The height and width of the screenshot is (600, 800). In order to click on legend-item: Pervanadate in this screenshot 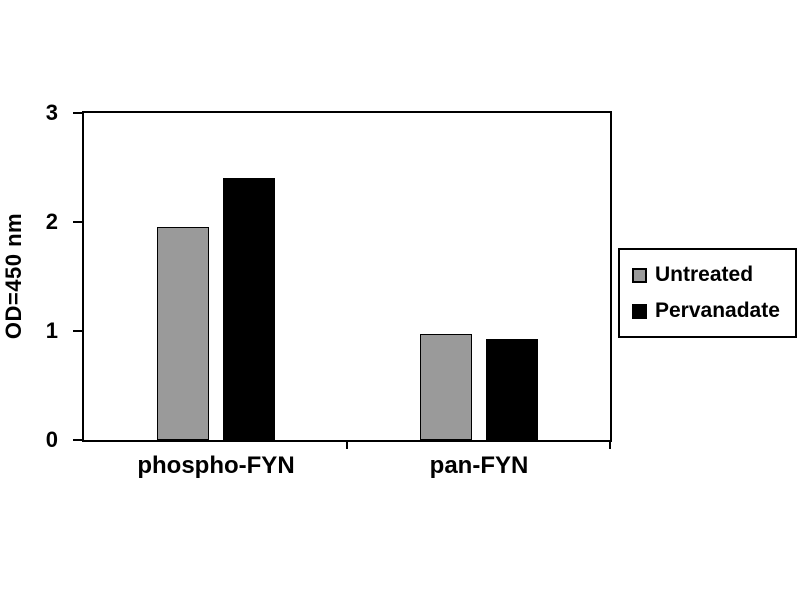, I will do `click(713, 311)`.